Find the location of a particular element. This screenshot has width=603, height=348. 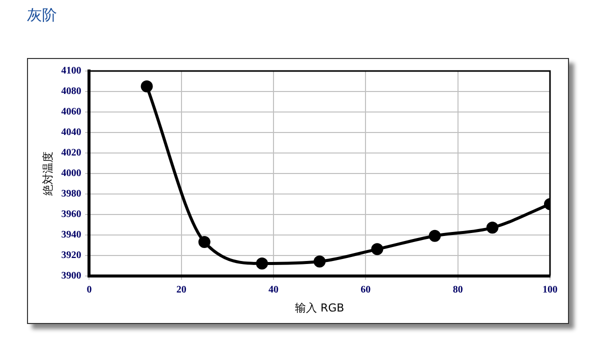

y-tick-label: 4000 is located at coordinates (71, 173).